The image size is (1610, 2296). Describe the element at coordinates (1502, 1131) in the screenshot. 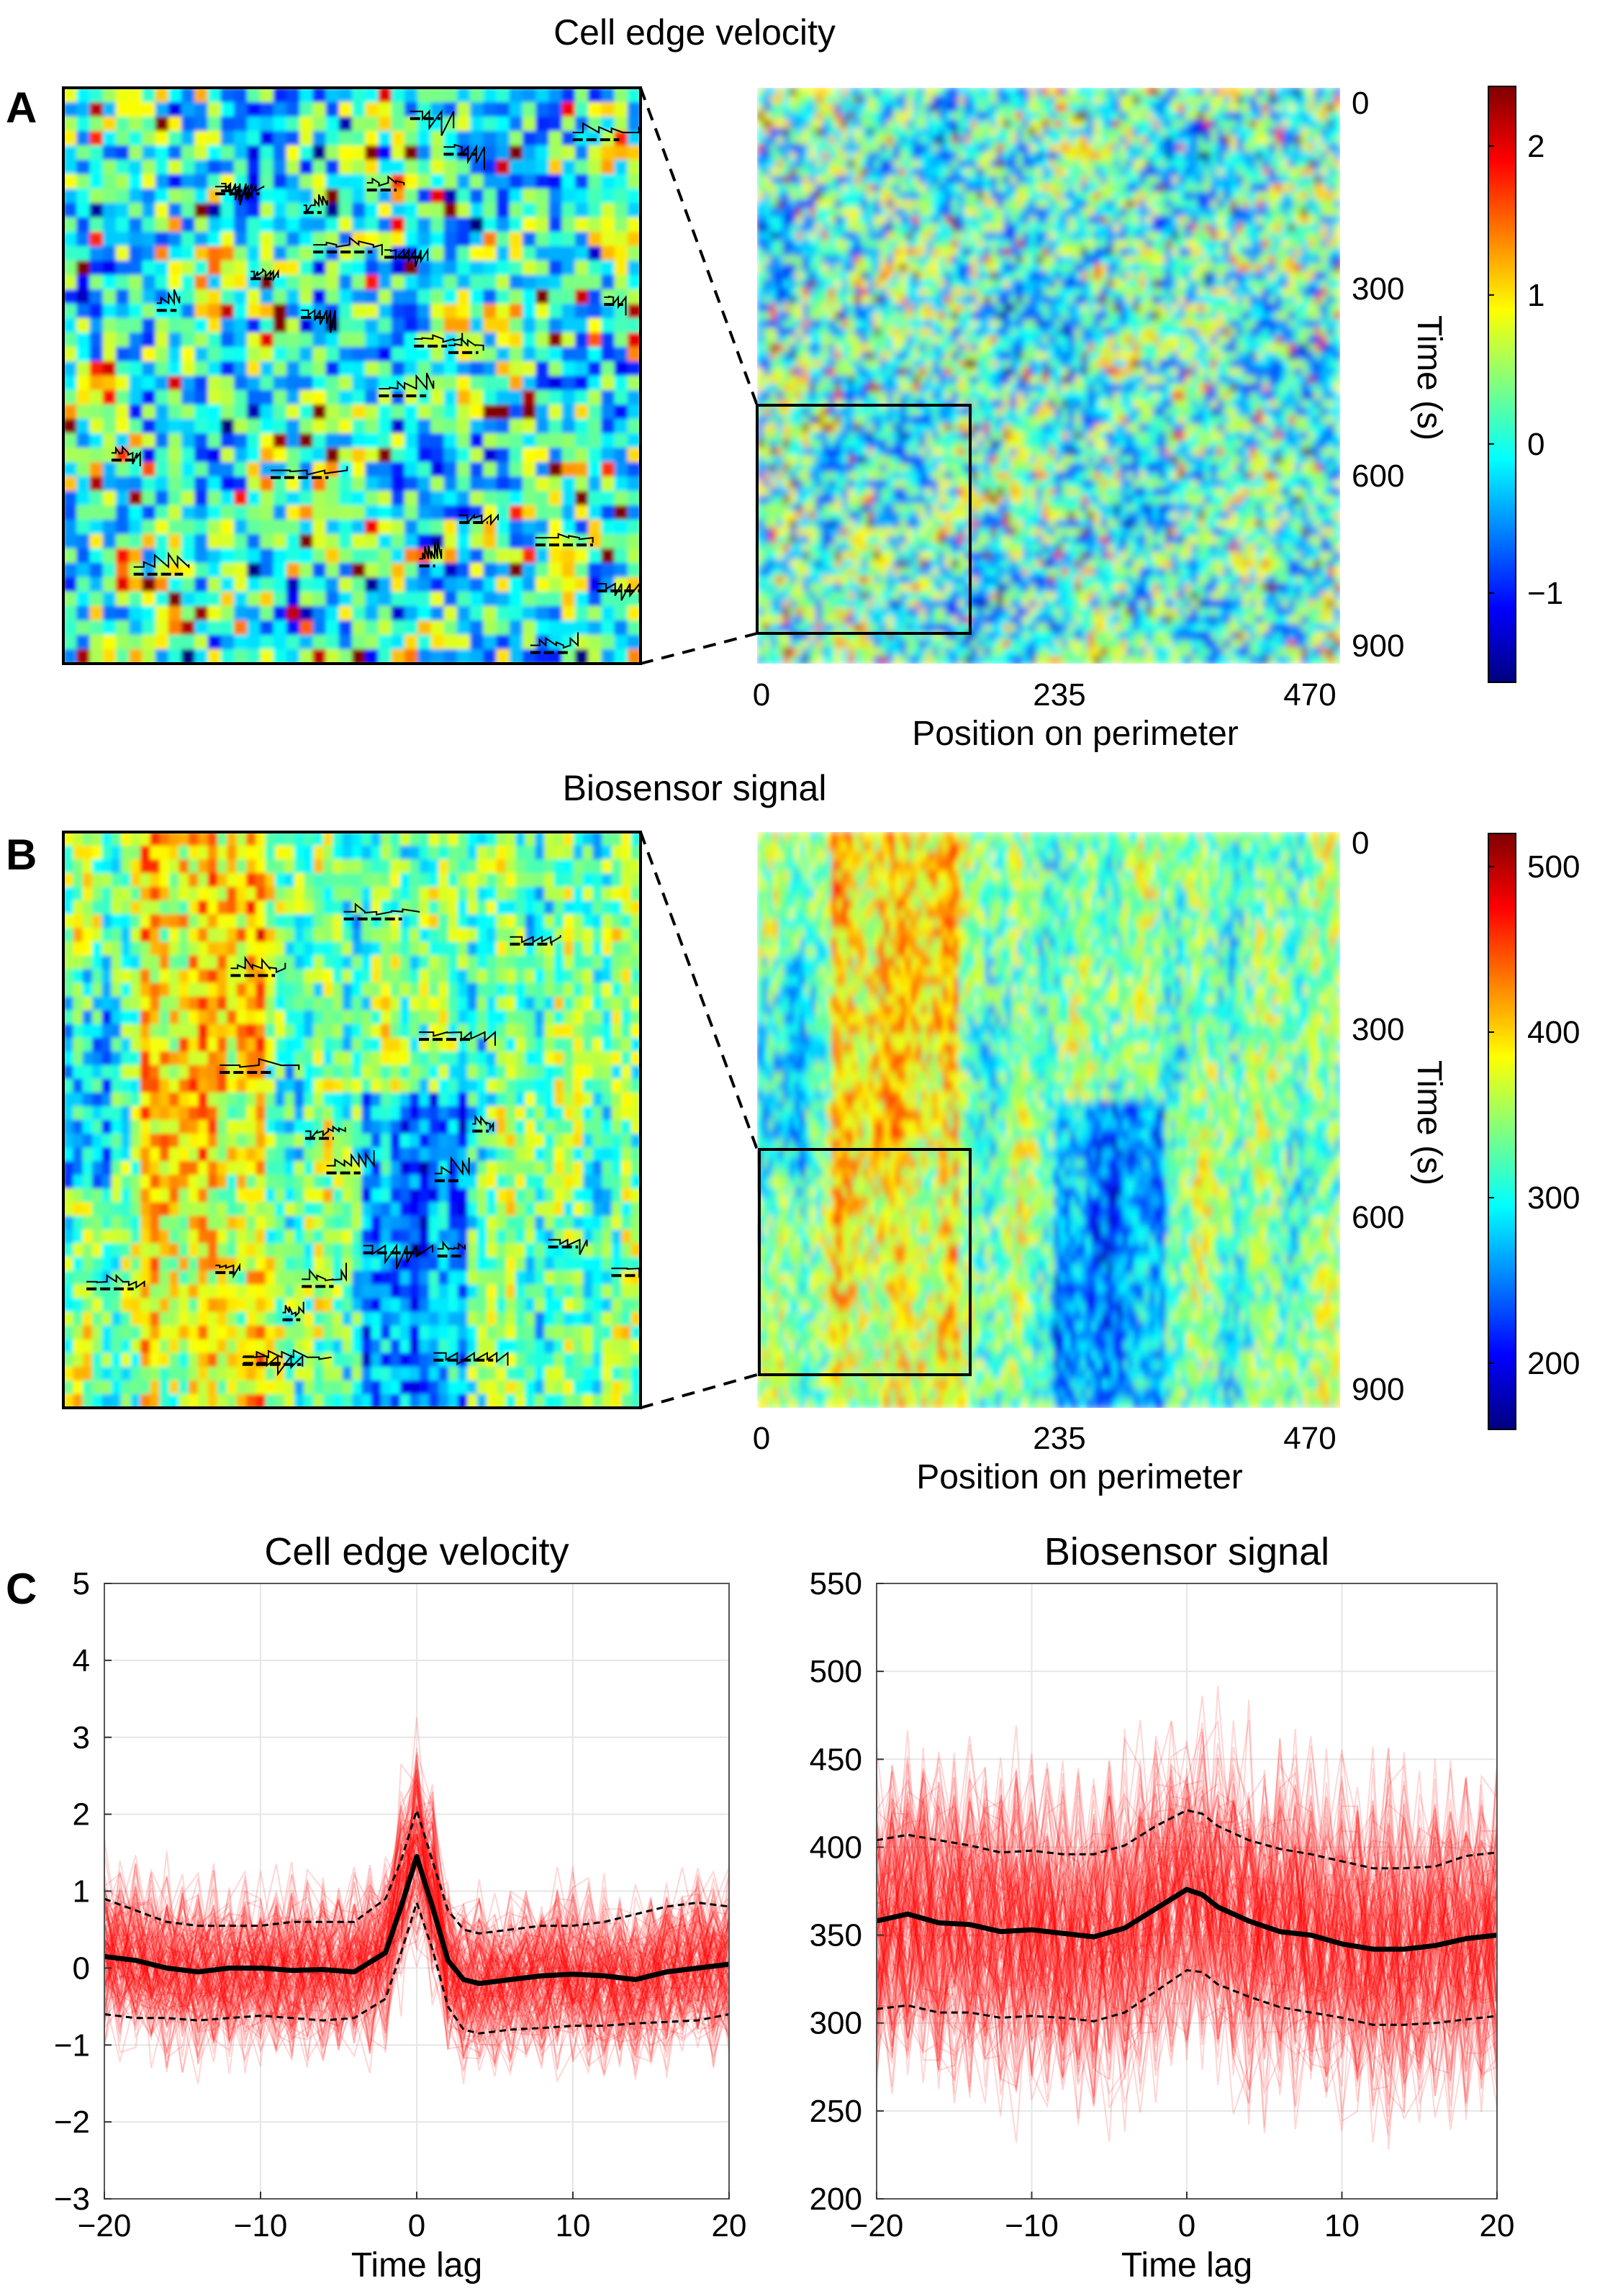

I see `panel-b-colorbar` at that location.